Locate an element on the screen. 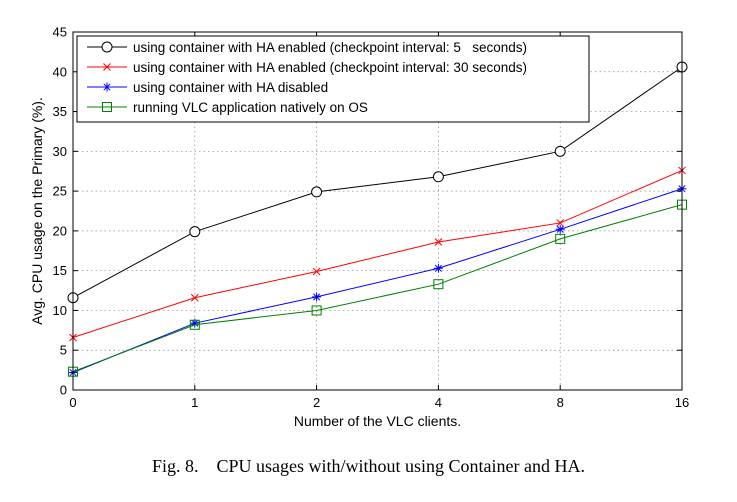 This screenshot has height=502, width=737. y-tick-label: 5 is located at coordinates (63, 350).